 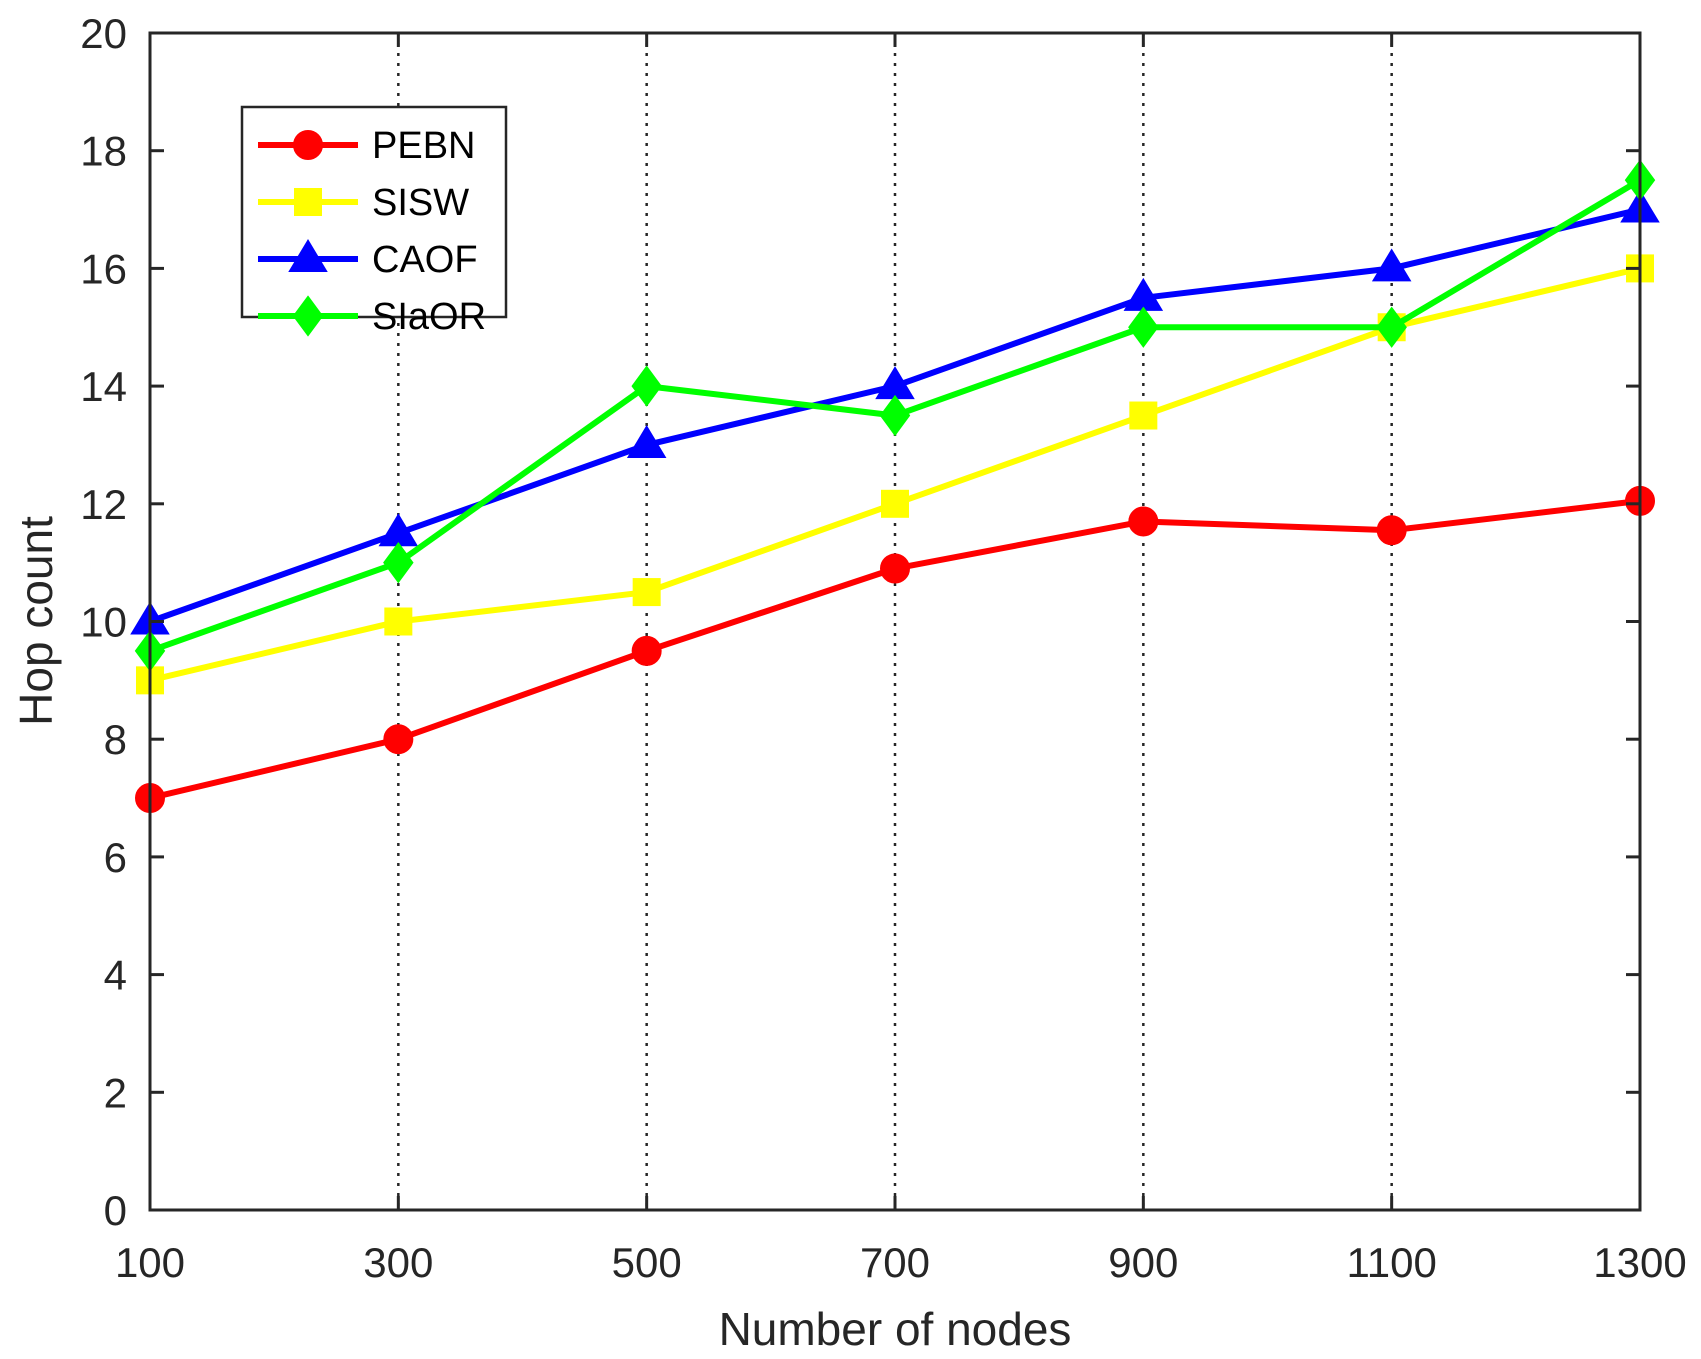 What do you see at coordinates (308, 255) in the screenshot?
I see `legend-marker-caof` at bounding box center [308, 255].